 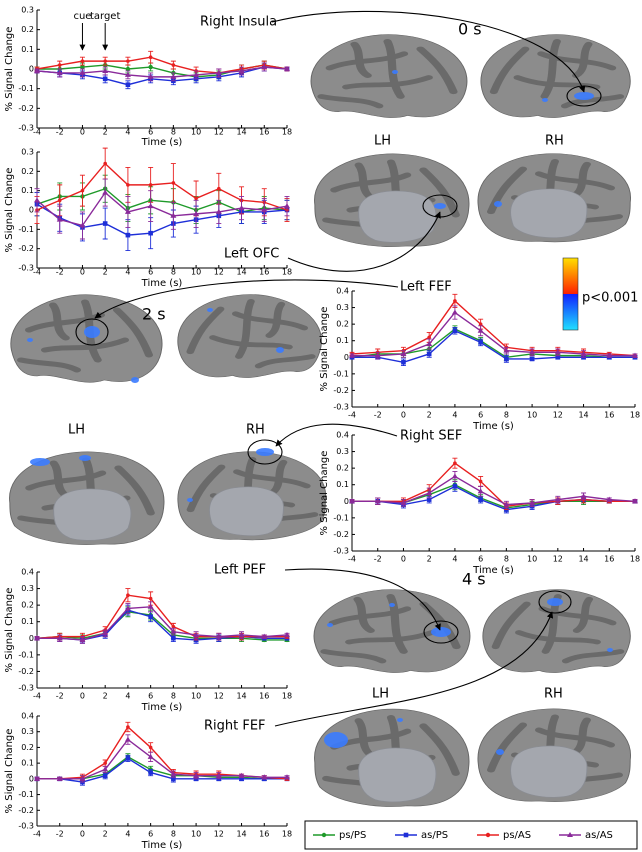 What do you see at coordinates (471, 835) in the screenshot?
I see `legend-box` at bounding box center [471, 835].